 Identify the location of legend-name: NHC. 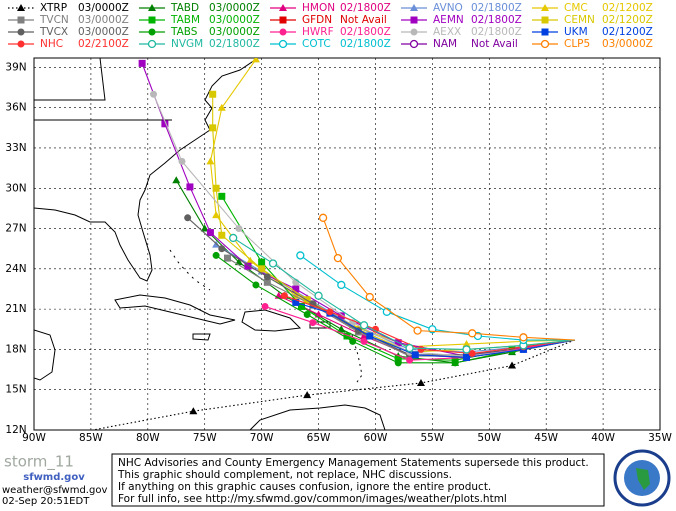
(51, 44).